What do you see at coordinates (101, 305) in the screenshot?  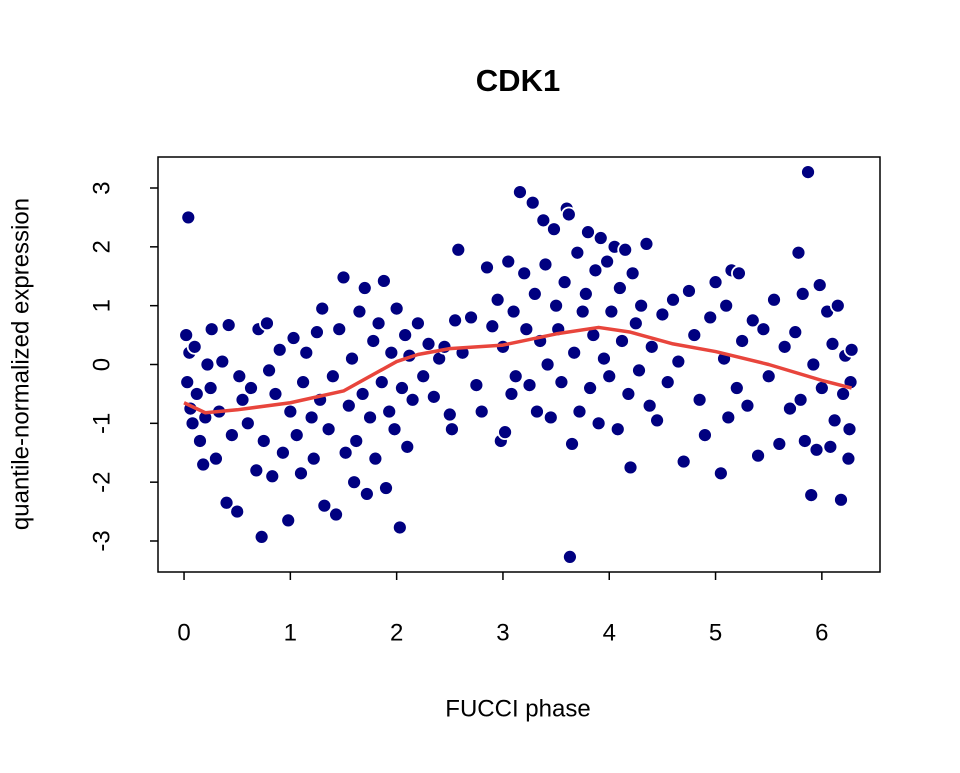 I see `y-tick-label: 1` at bounding box center [101, 305].